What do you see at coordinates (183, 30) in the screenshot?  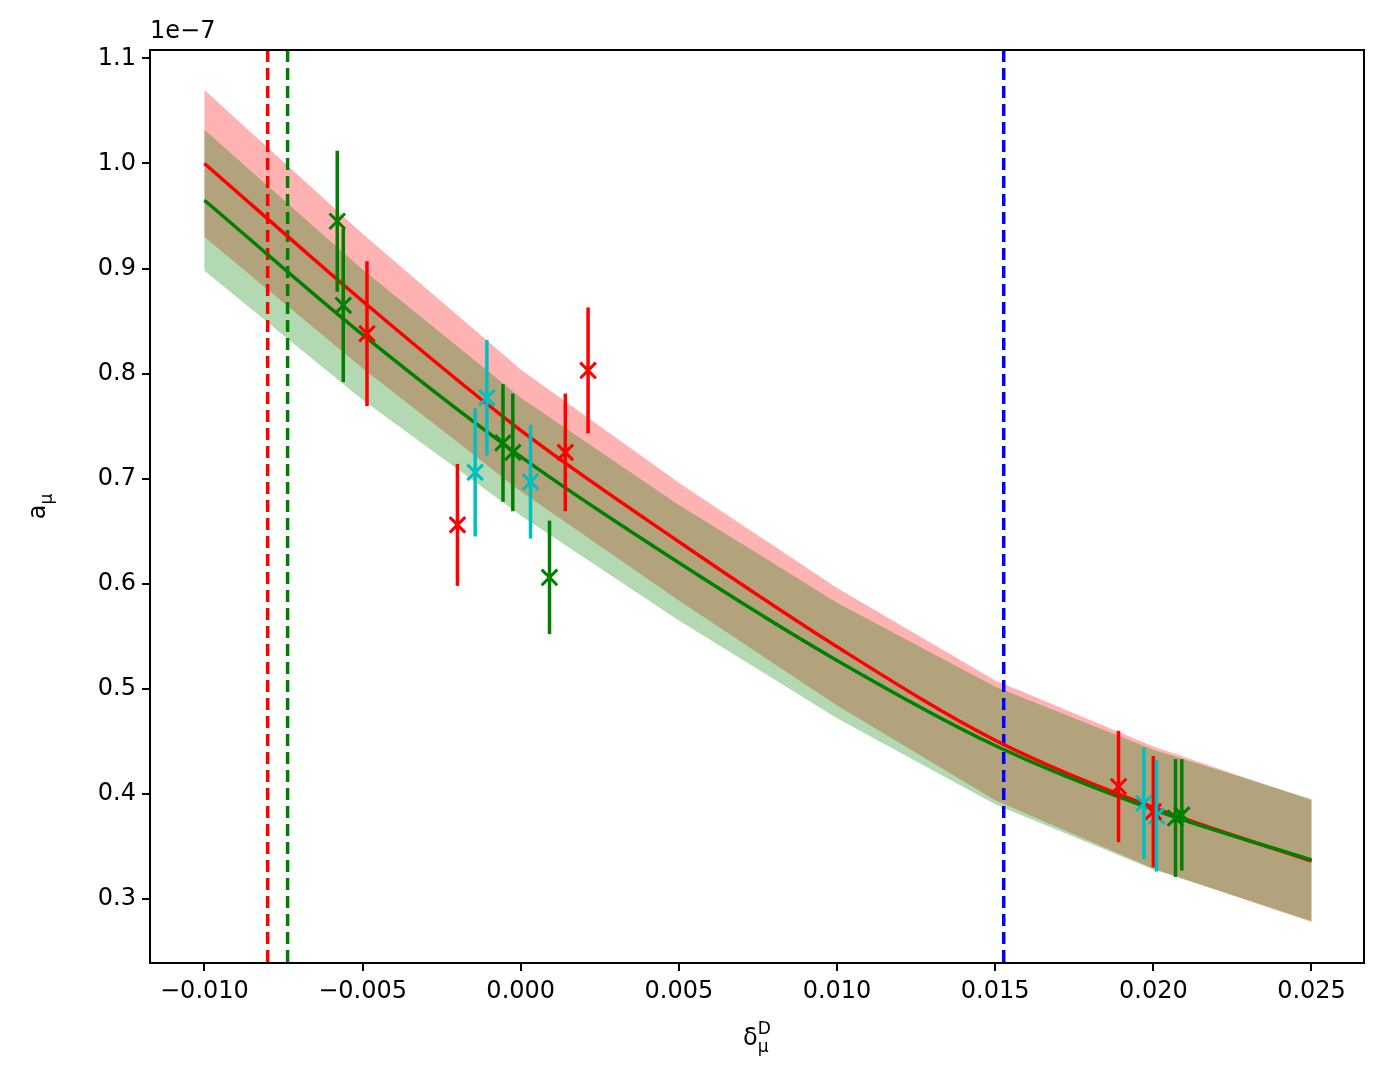 I see `text: 1e−7` at bounding box center [183, 30].